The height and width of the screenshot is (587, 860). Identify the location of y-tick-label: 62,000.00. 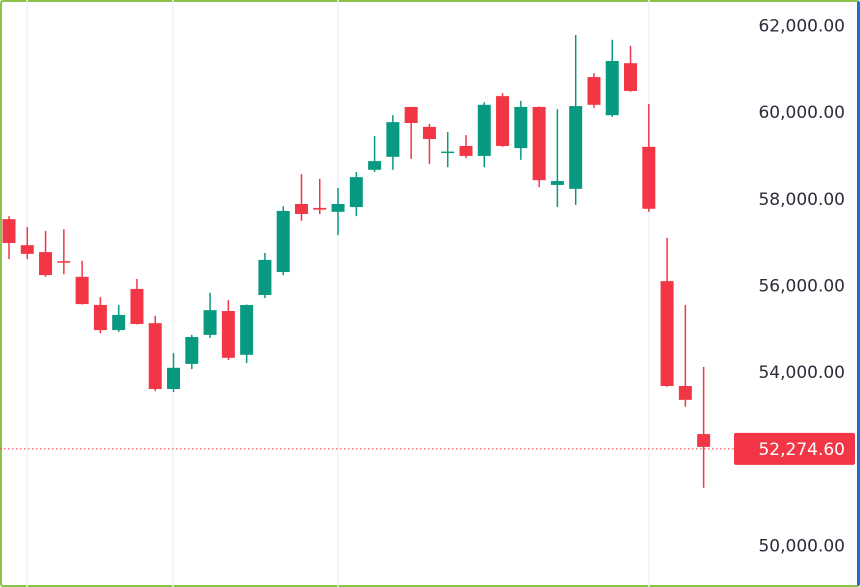
(801, 27).